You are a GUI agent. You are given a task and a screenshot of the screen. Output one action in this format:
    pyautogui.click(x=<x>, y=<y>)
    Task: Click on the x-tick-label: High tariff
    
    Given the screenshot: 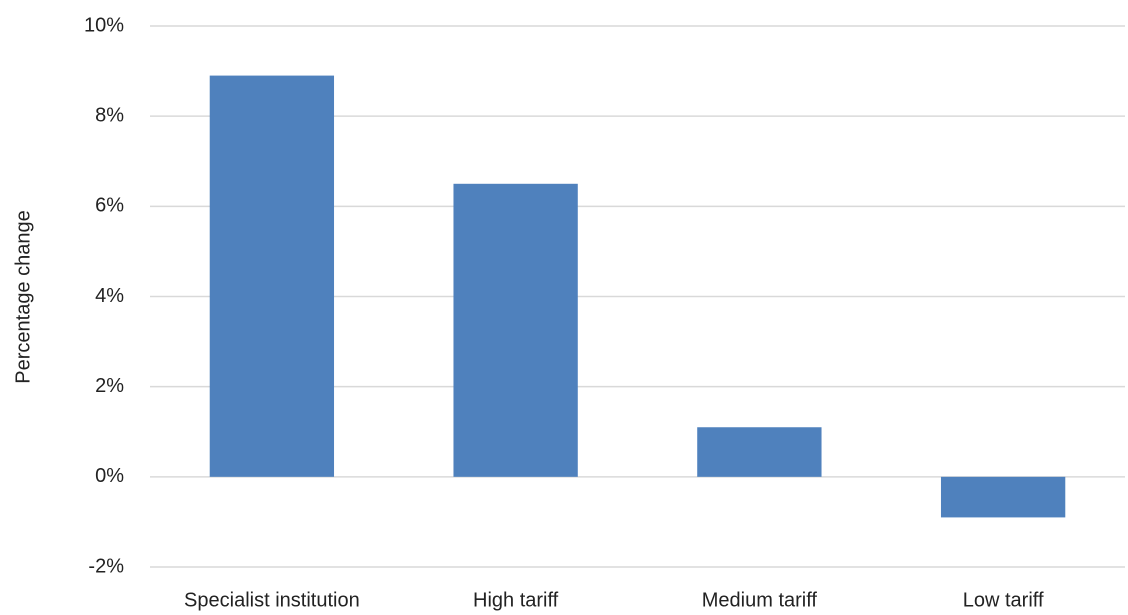 What is the action you would take?
    pyautogui.click(x=516, y=600)
    